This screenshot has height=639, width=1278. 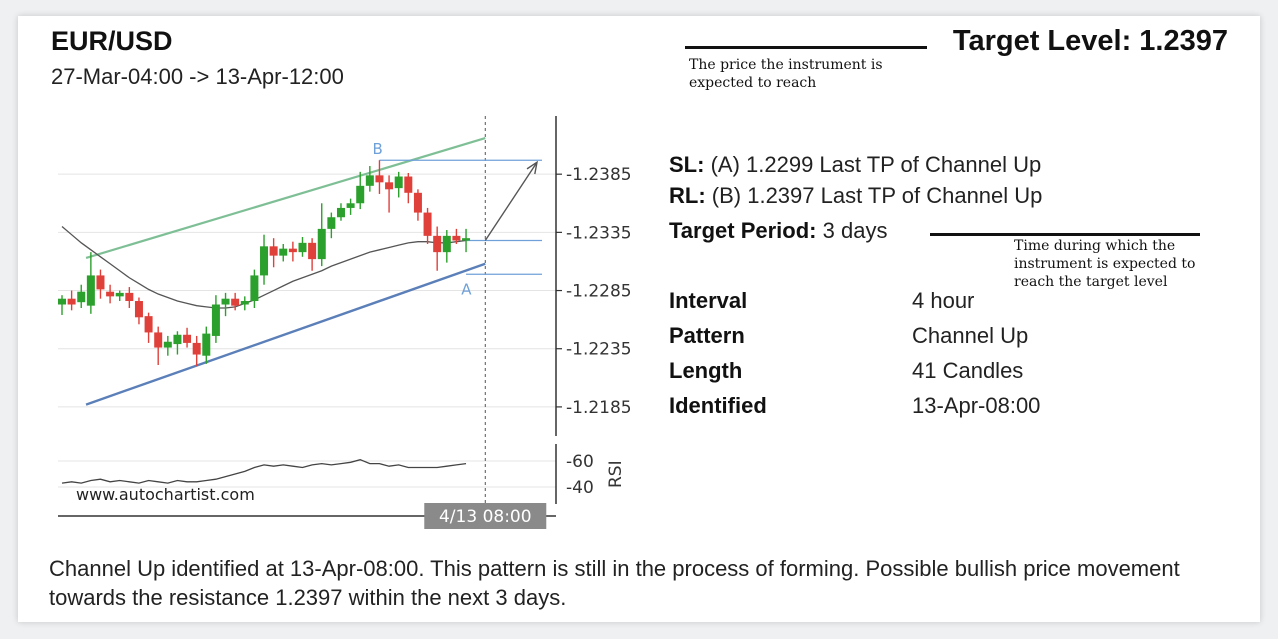 I want to click on projection-arrow-line, so click(x=511, y=201).